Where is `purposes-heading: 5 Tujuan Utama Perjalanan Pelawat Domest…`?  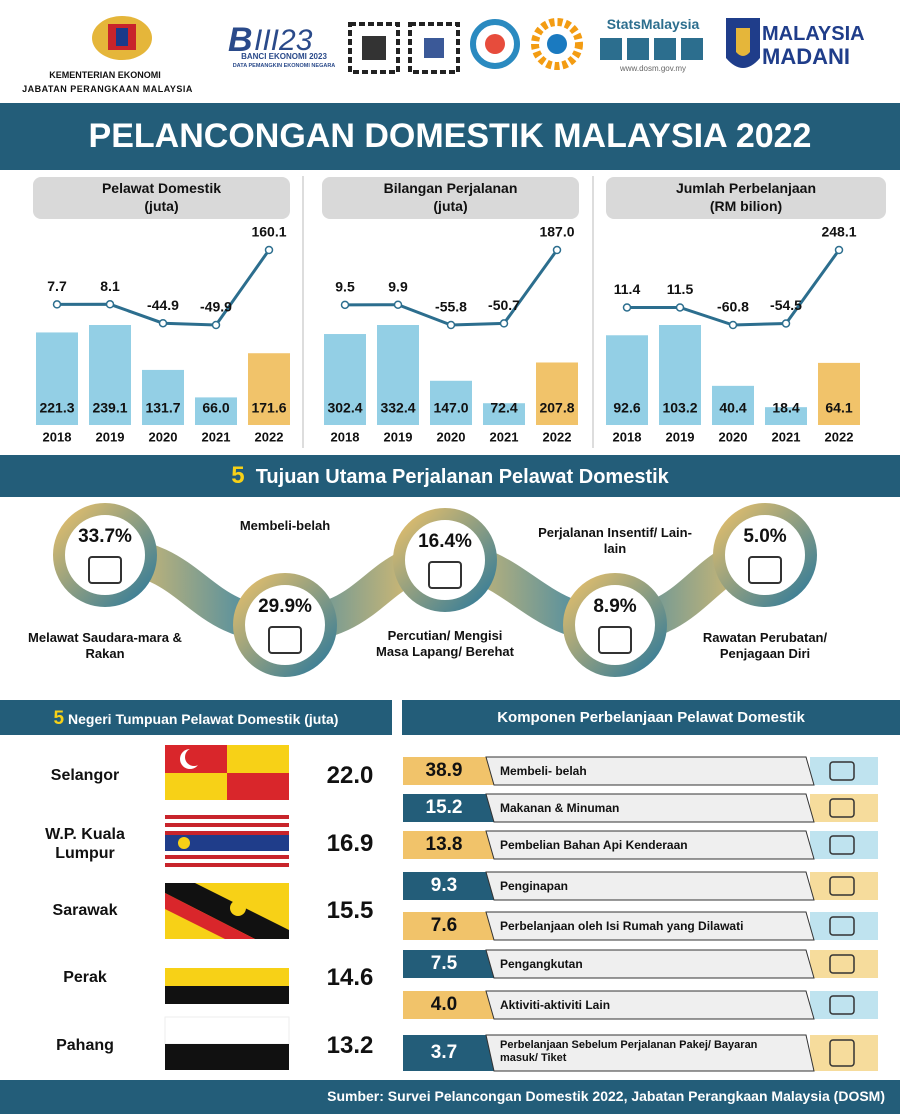 purposes-heading: 5 Tujuan Utama Perjalanan Pelawat Domest… is located at coordinates (450, 476).